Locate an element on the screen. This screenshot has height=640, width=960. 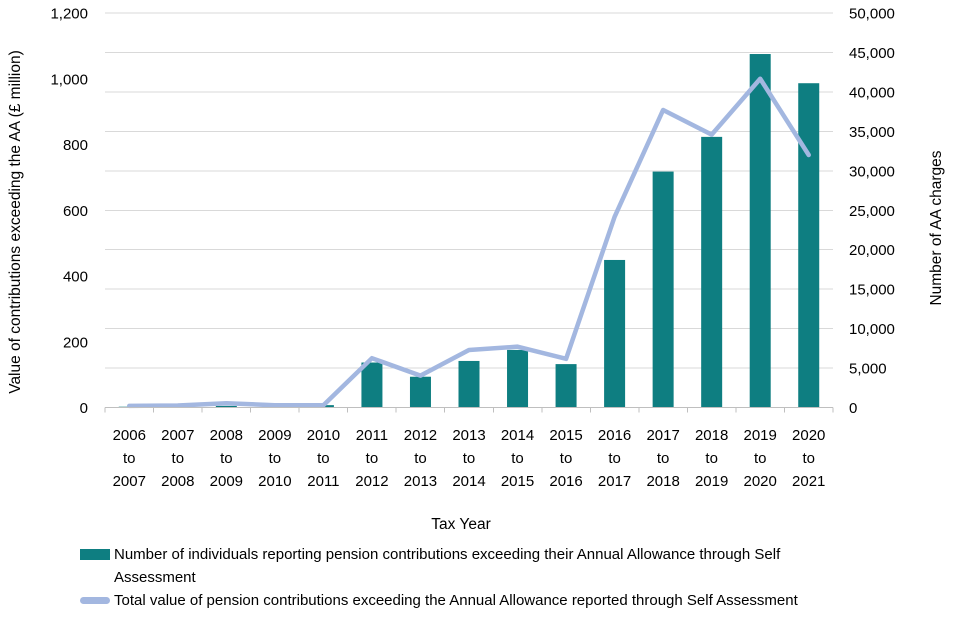
bar-2015-to-2016 is located at coordinates (566, 386).